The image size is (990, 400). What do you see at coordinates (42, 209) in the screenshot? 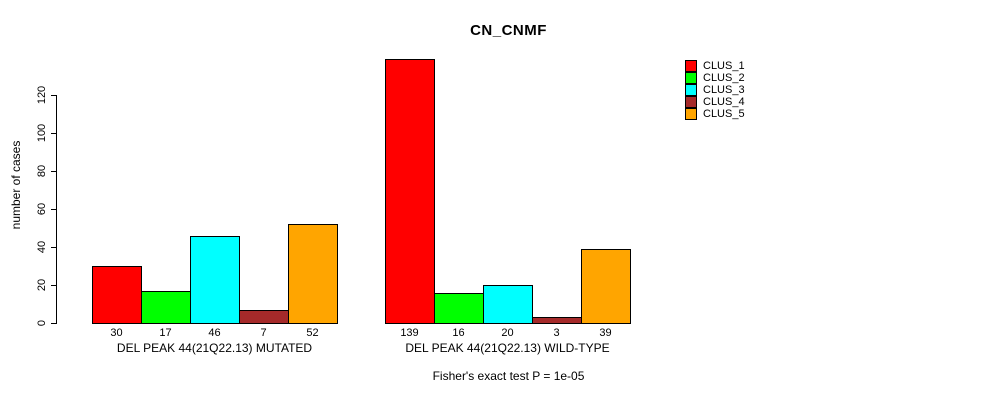
I see `y-axis-tick-label: 60` at bounding box center [42, 209].